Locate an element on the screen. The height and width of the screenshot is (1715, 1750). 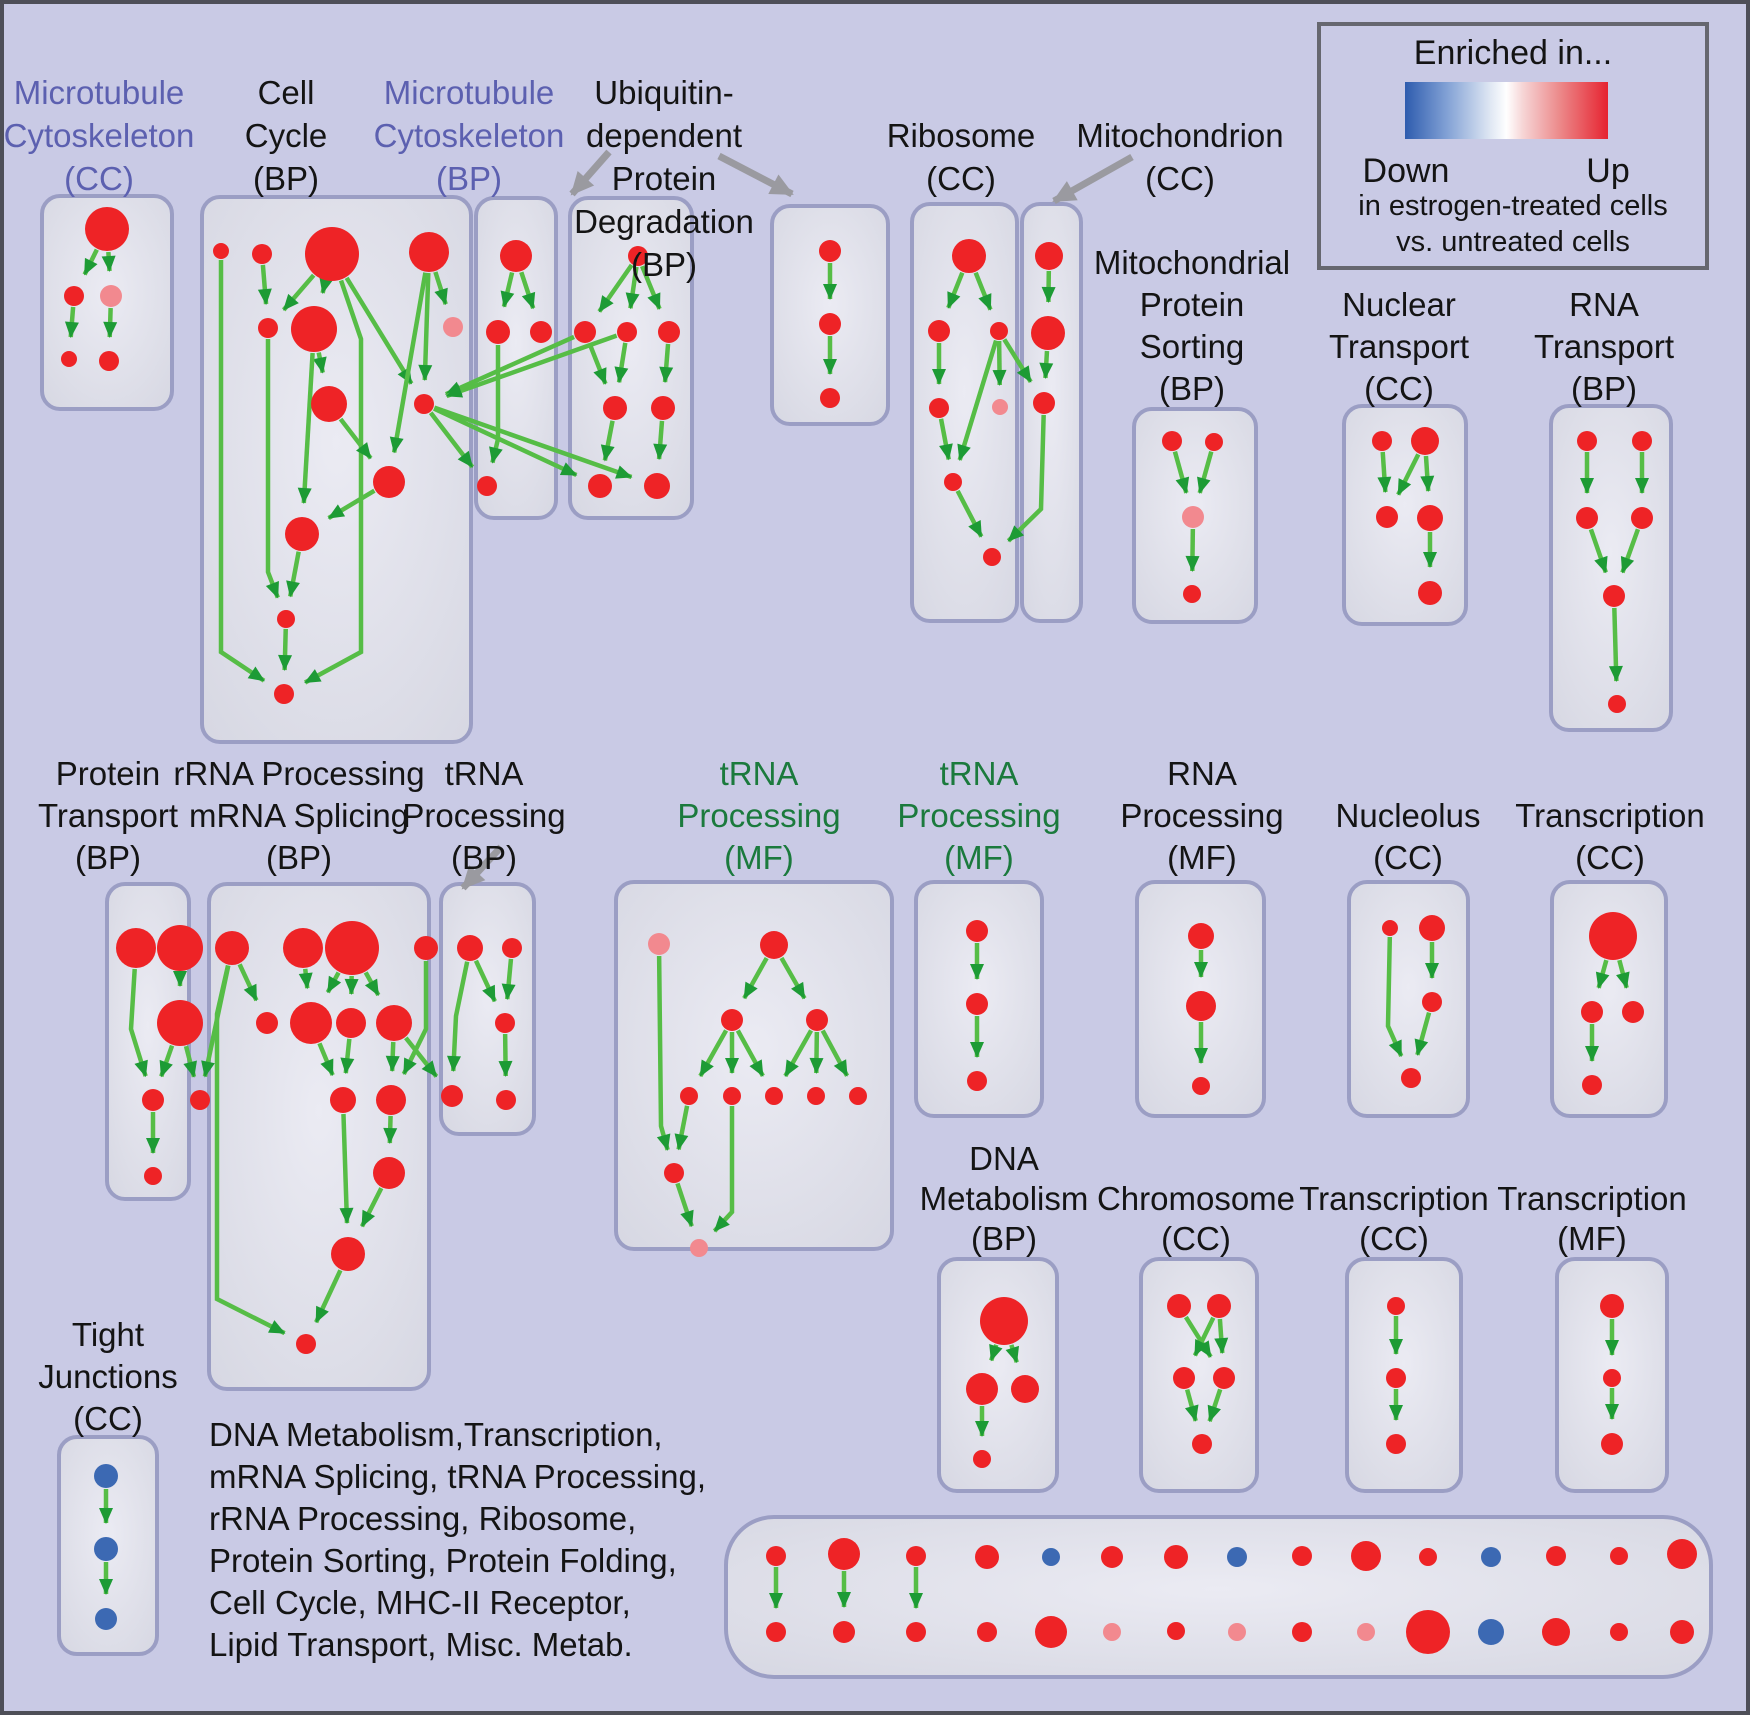
cluster-label-nuclear-transport-line1: Transport is located at coordinates (1399, 346).